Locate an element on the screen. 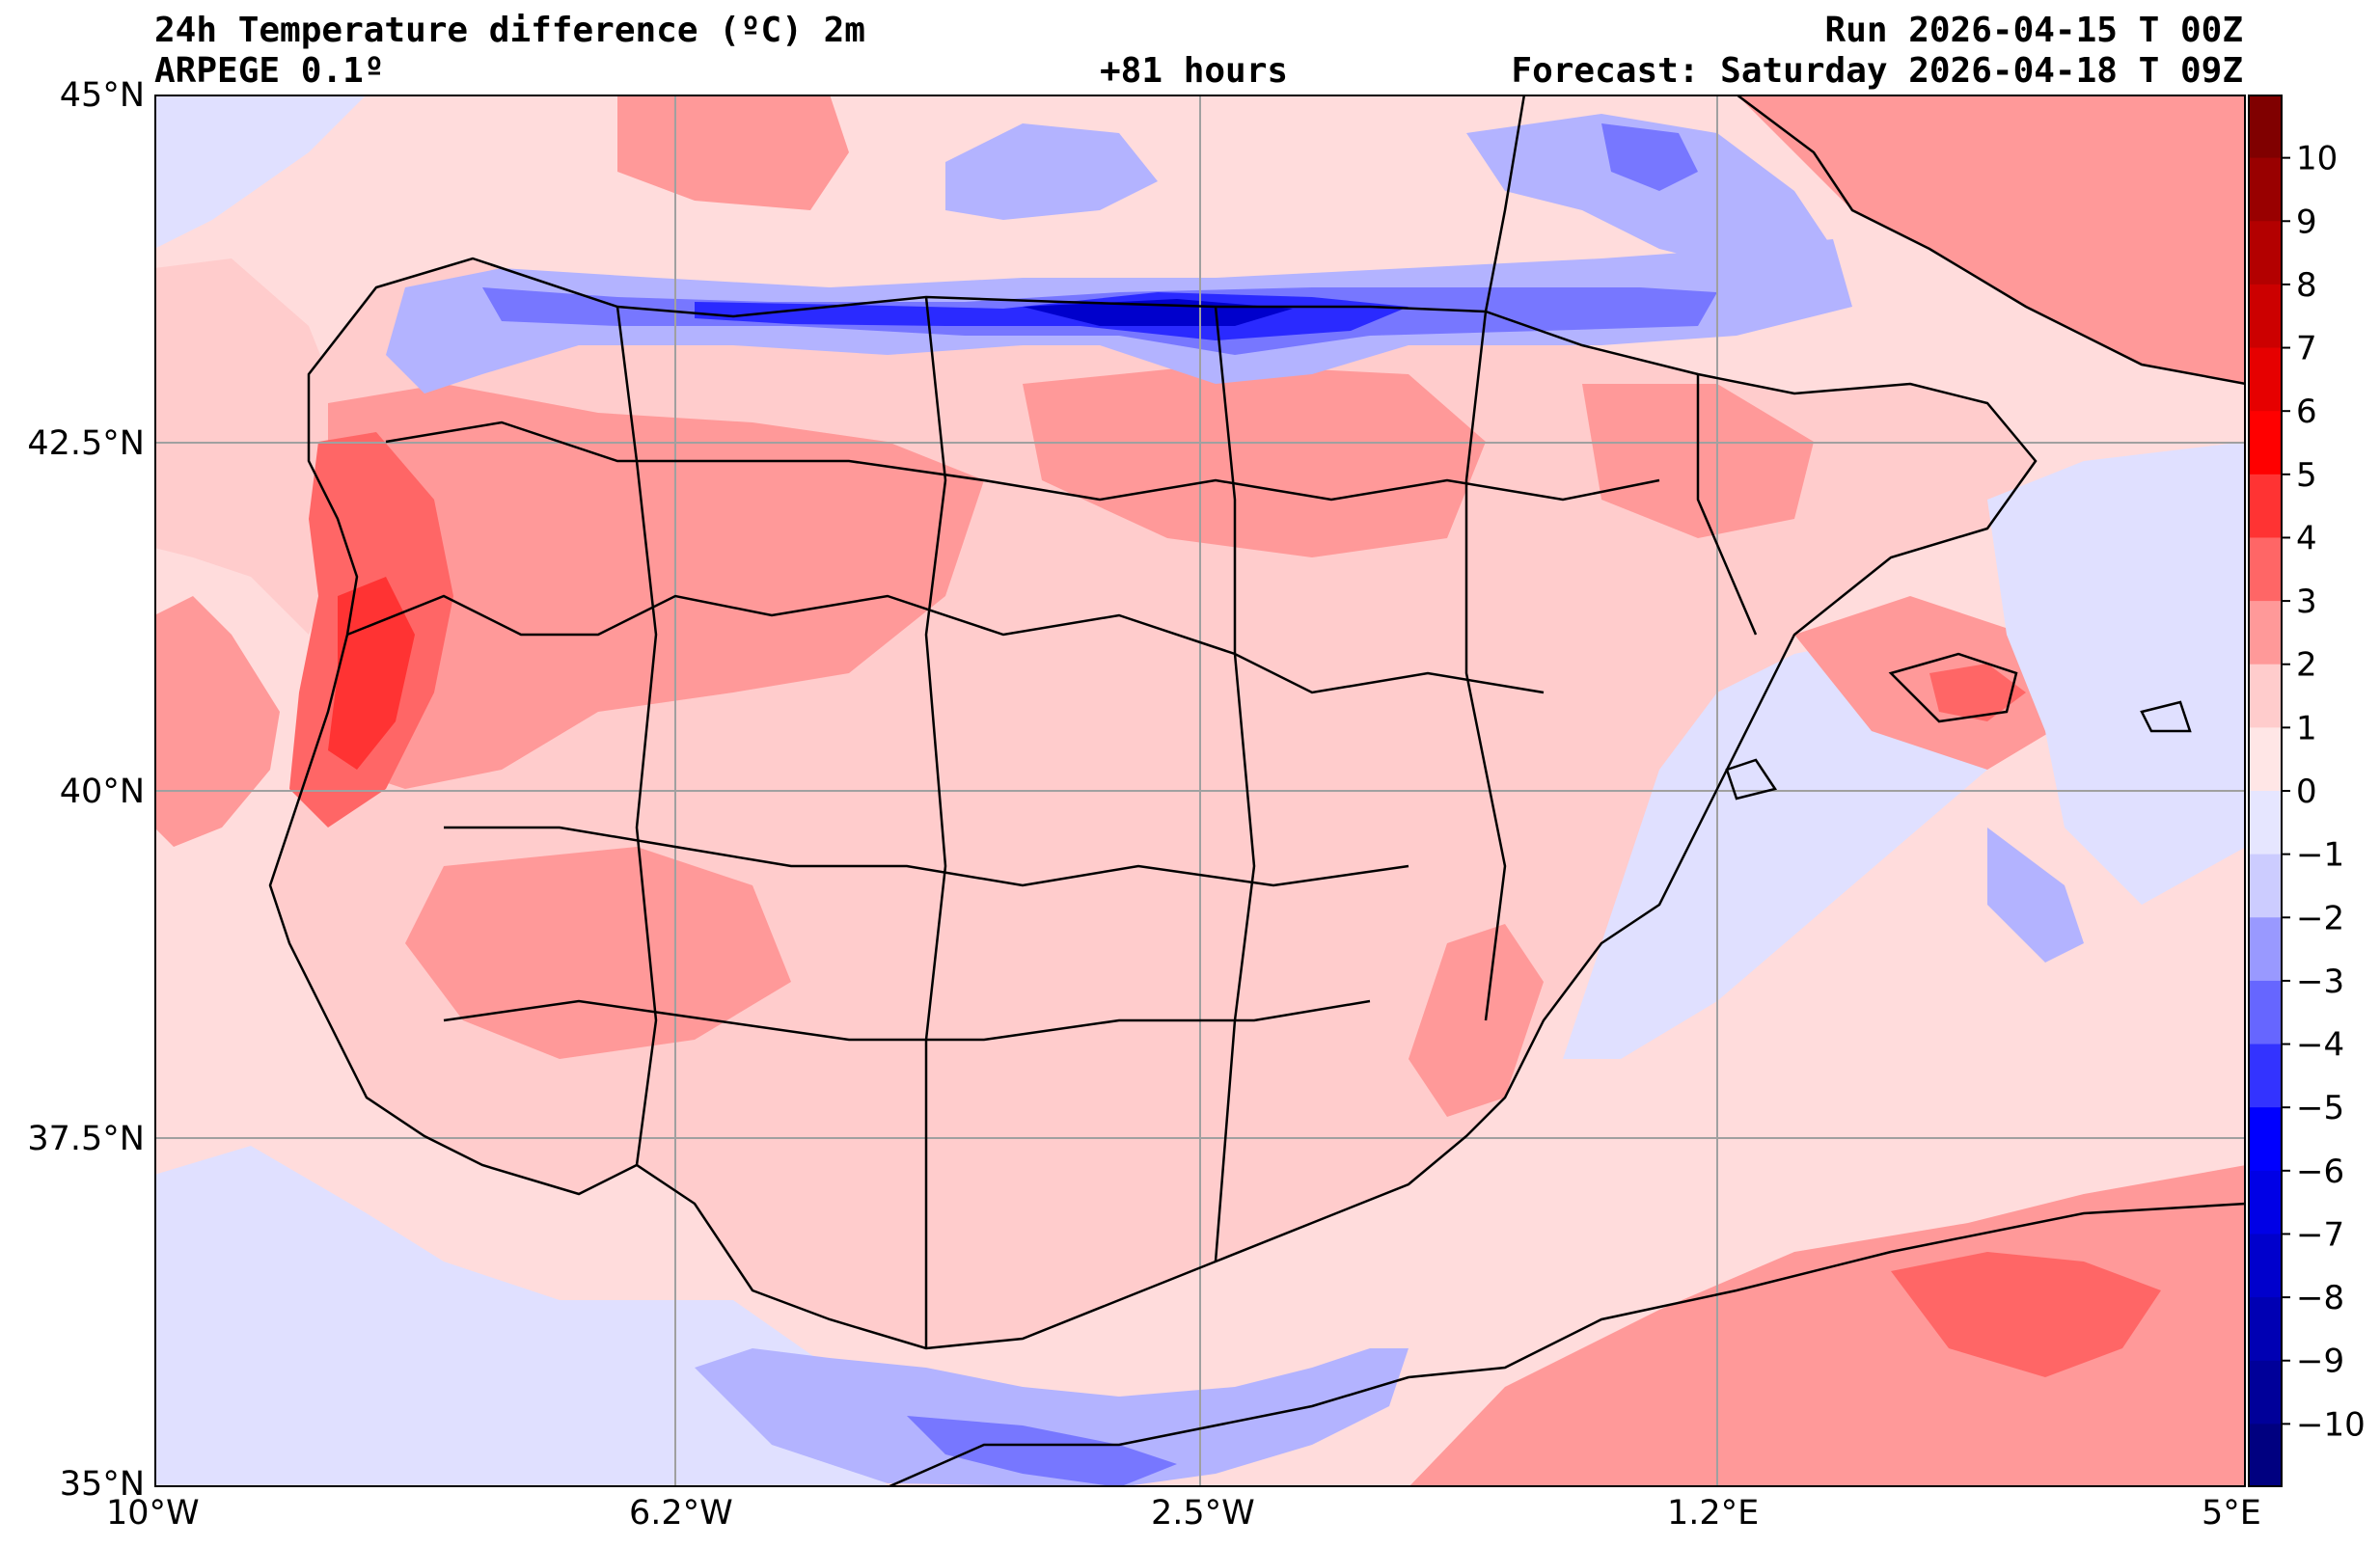  balearic-sea-hot is located at coordinates (1977, 692).